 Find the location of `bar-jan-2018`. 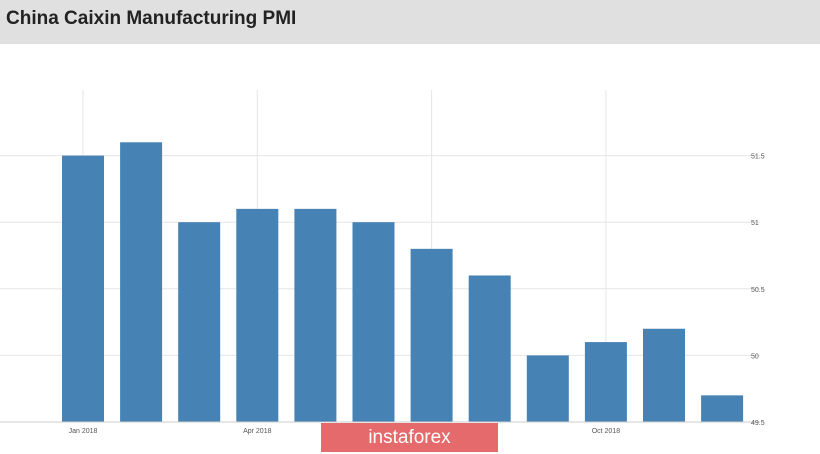

bar-jan-2018 is located at coordinates (83, 288).